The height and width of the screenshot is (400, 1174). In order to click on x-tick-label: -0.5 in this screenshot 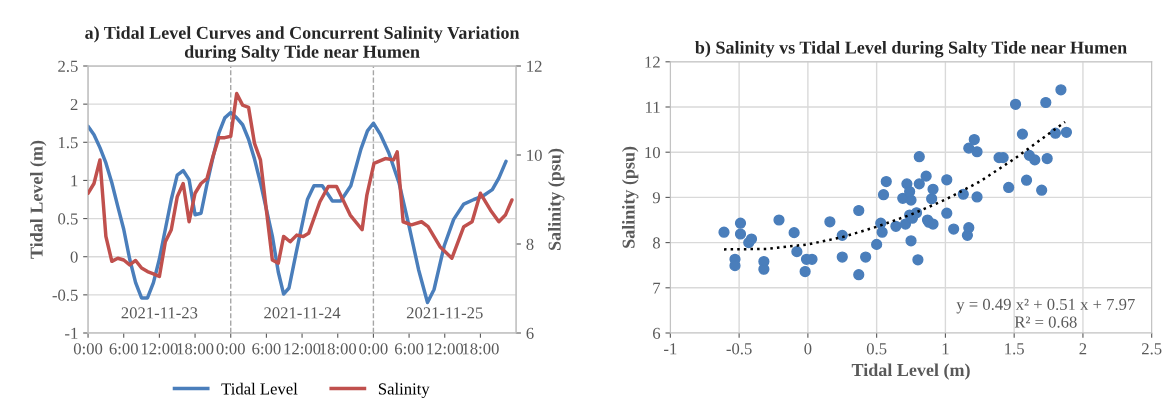, I will do `click(739, 349)`.